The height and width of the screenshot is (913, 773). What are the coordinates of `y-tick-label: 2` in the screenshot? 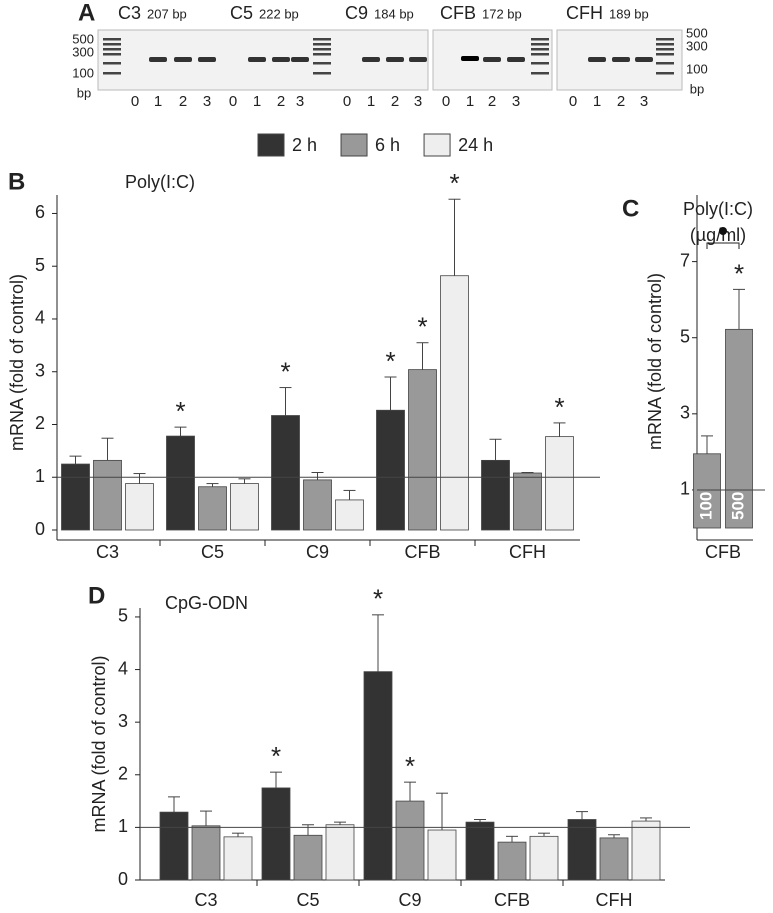 It's located at (123, 774).